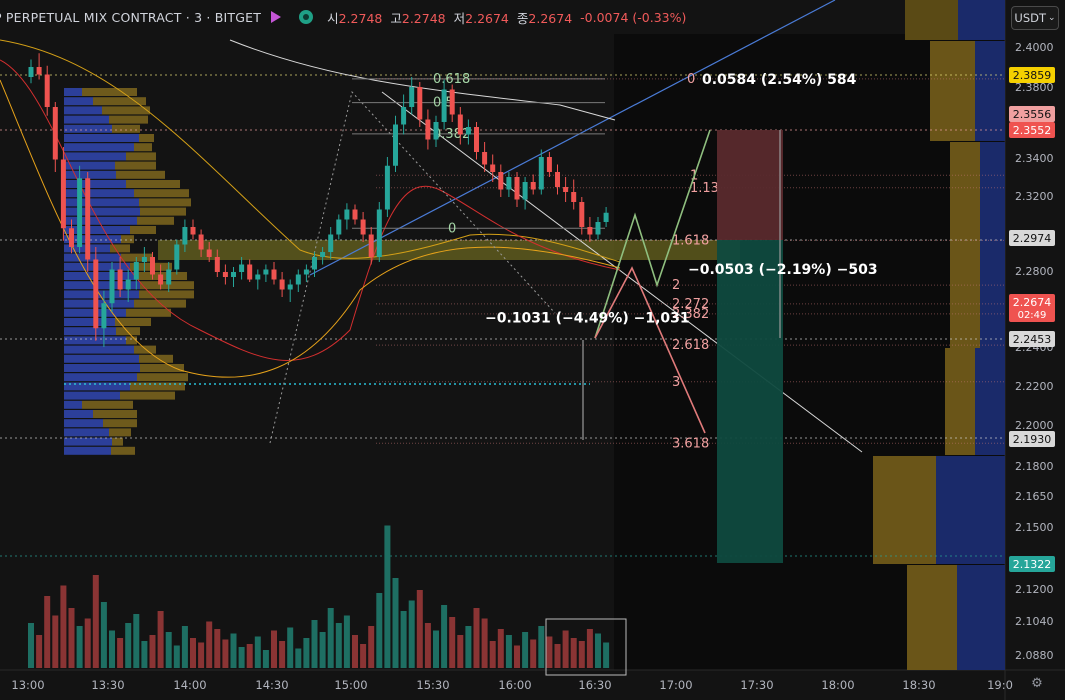  I want to click on flag-icon, so click(276, 17).